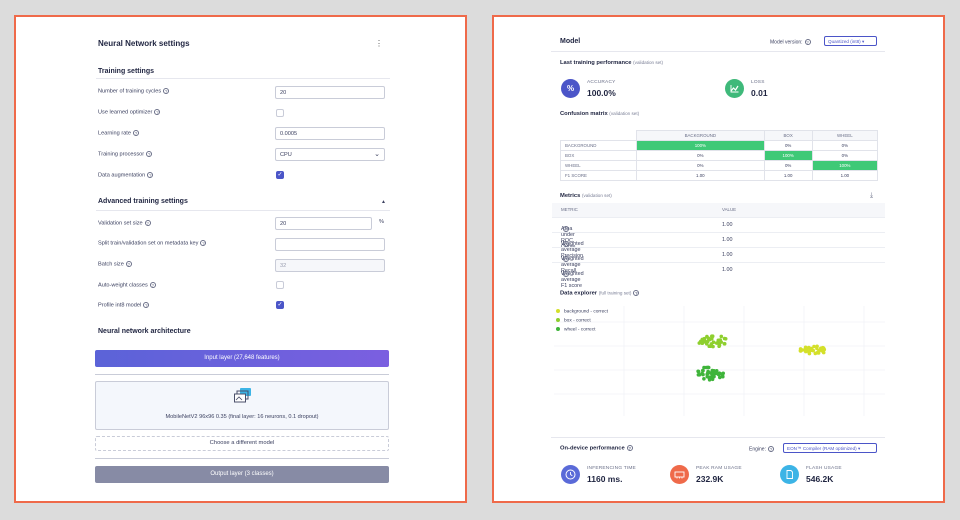  Describe the element at coordinates (598, 175) in the screenshot. I see `row-header: F1 SCORE` at that location.